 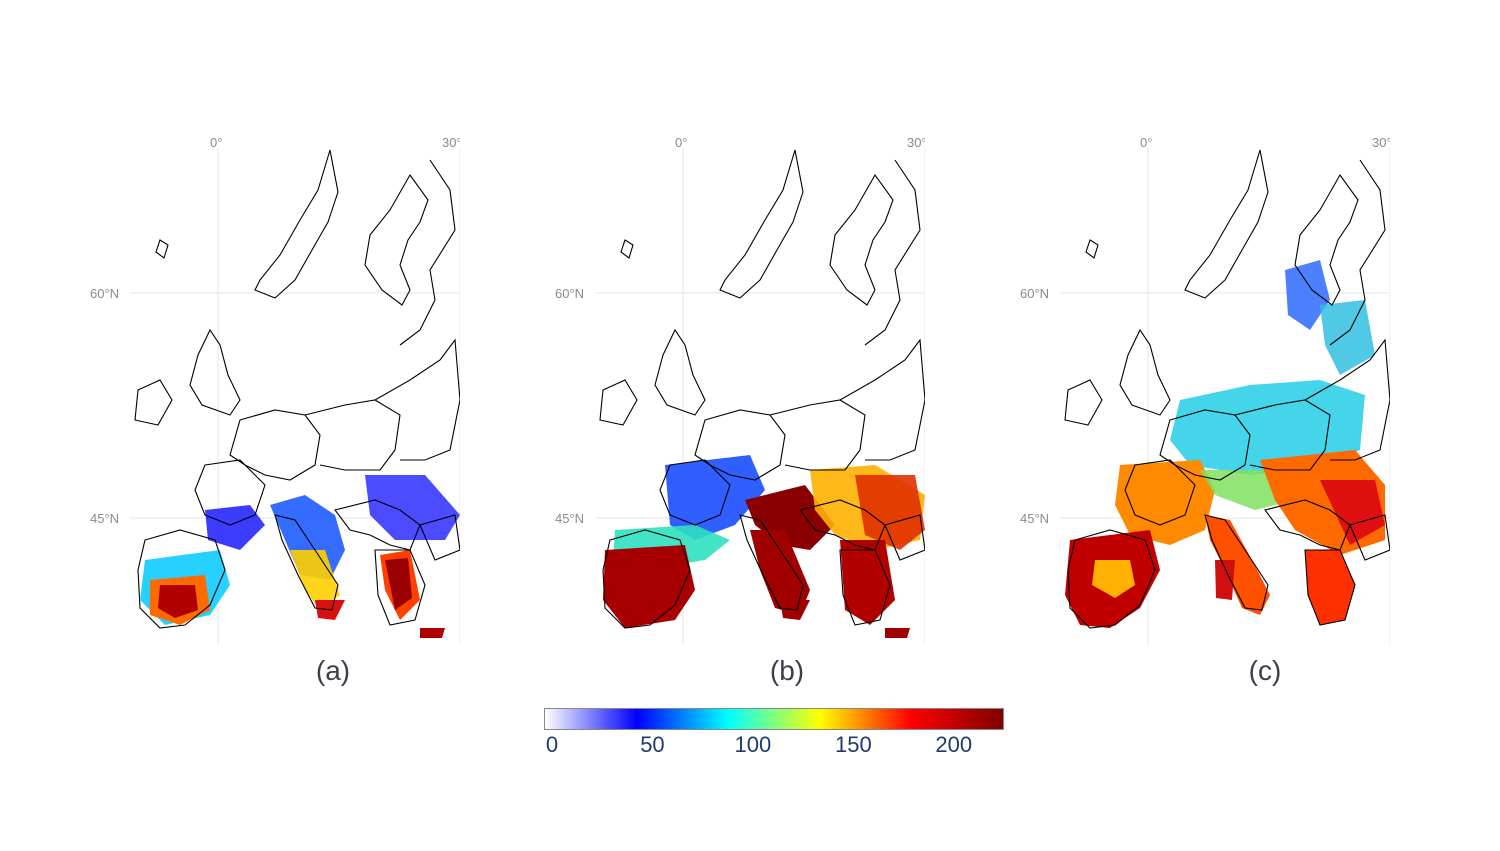 I want to click on colorbar-tick-label: 100, so click(x=753, y=744).